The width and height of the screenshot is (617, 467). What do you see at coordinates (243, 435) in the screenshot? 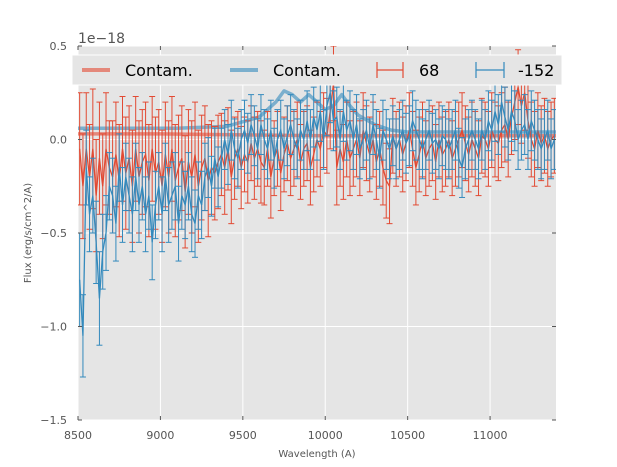
I see `x-tick-label: 9500` at bounding box center [243, 435].